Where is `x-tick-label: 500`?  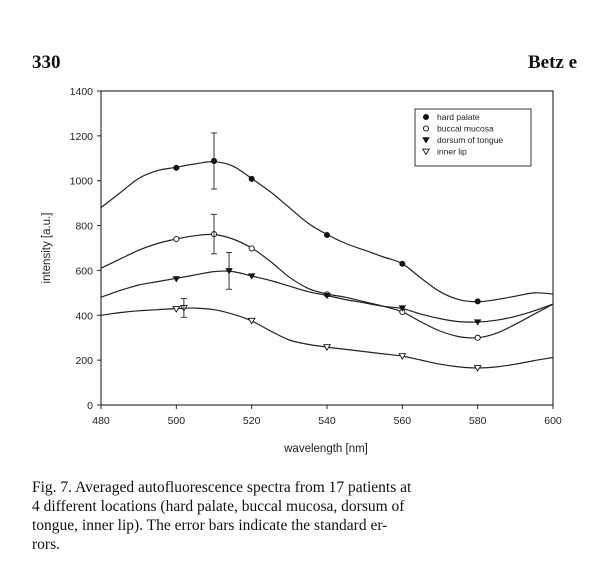
x-tick-label: 500 is located at coordinates (177, 421).